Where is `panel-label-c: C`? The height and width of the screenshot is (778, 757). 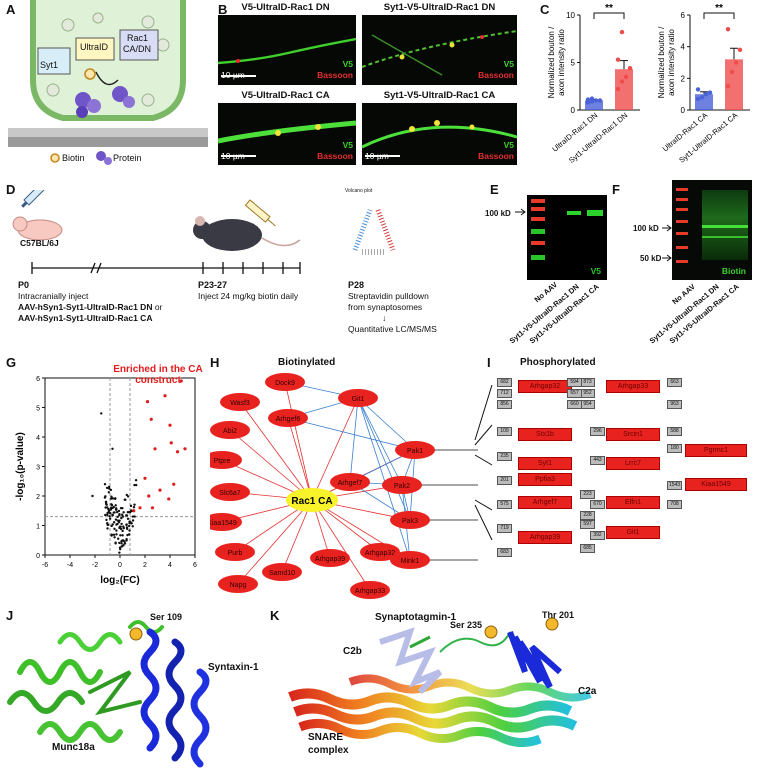 panel-label-c: C is located at coordinates (545, 9).